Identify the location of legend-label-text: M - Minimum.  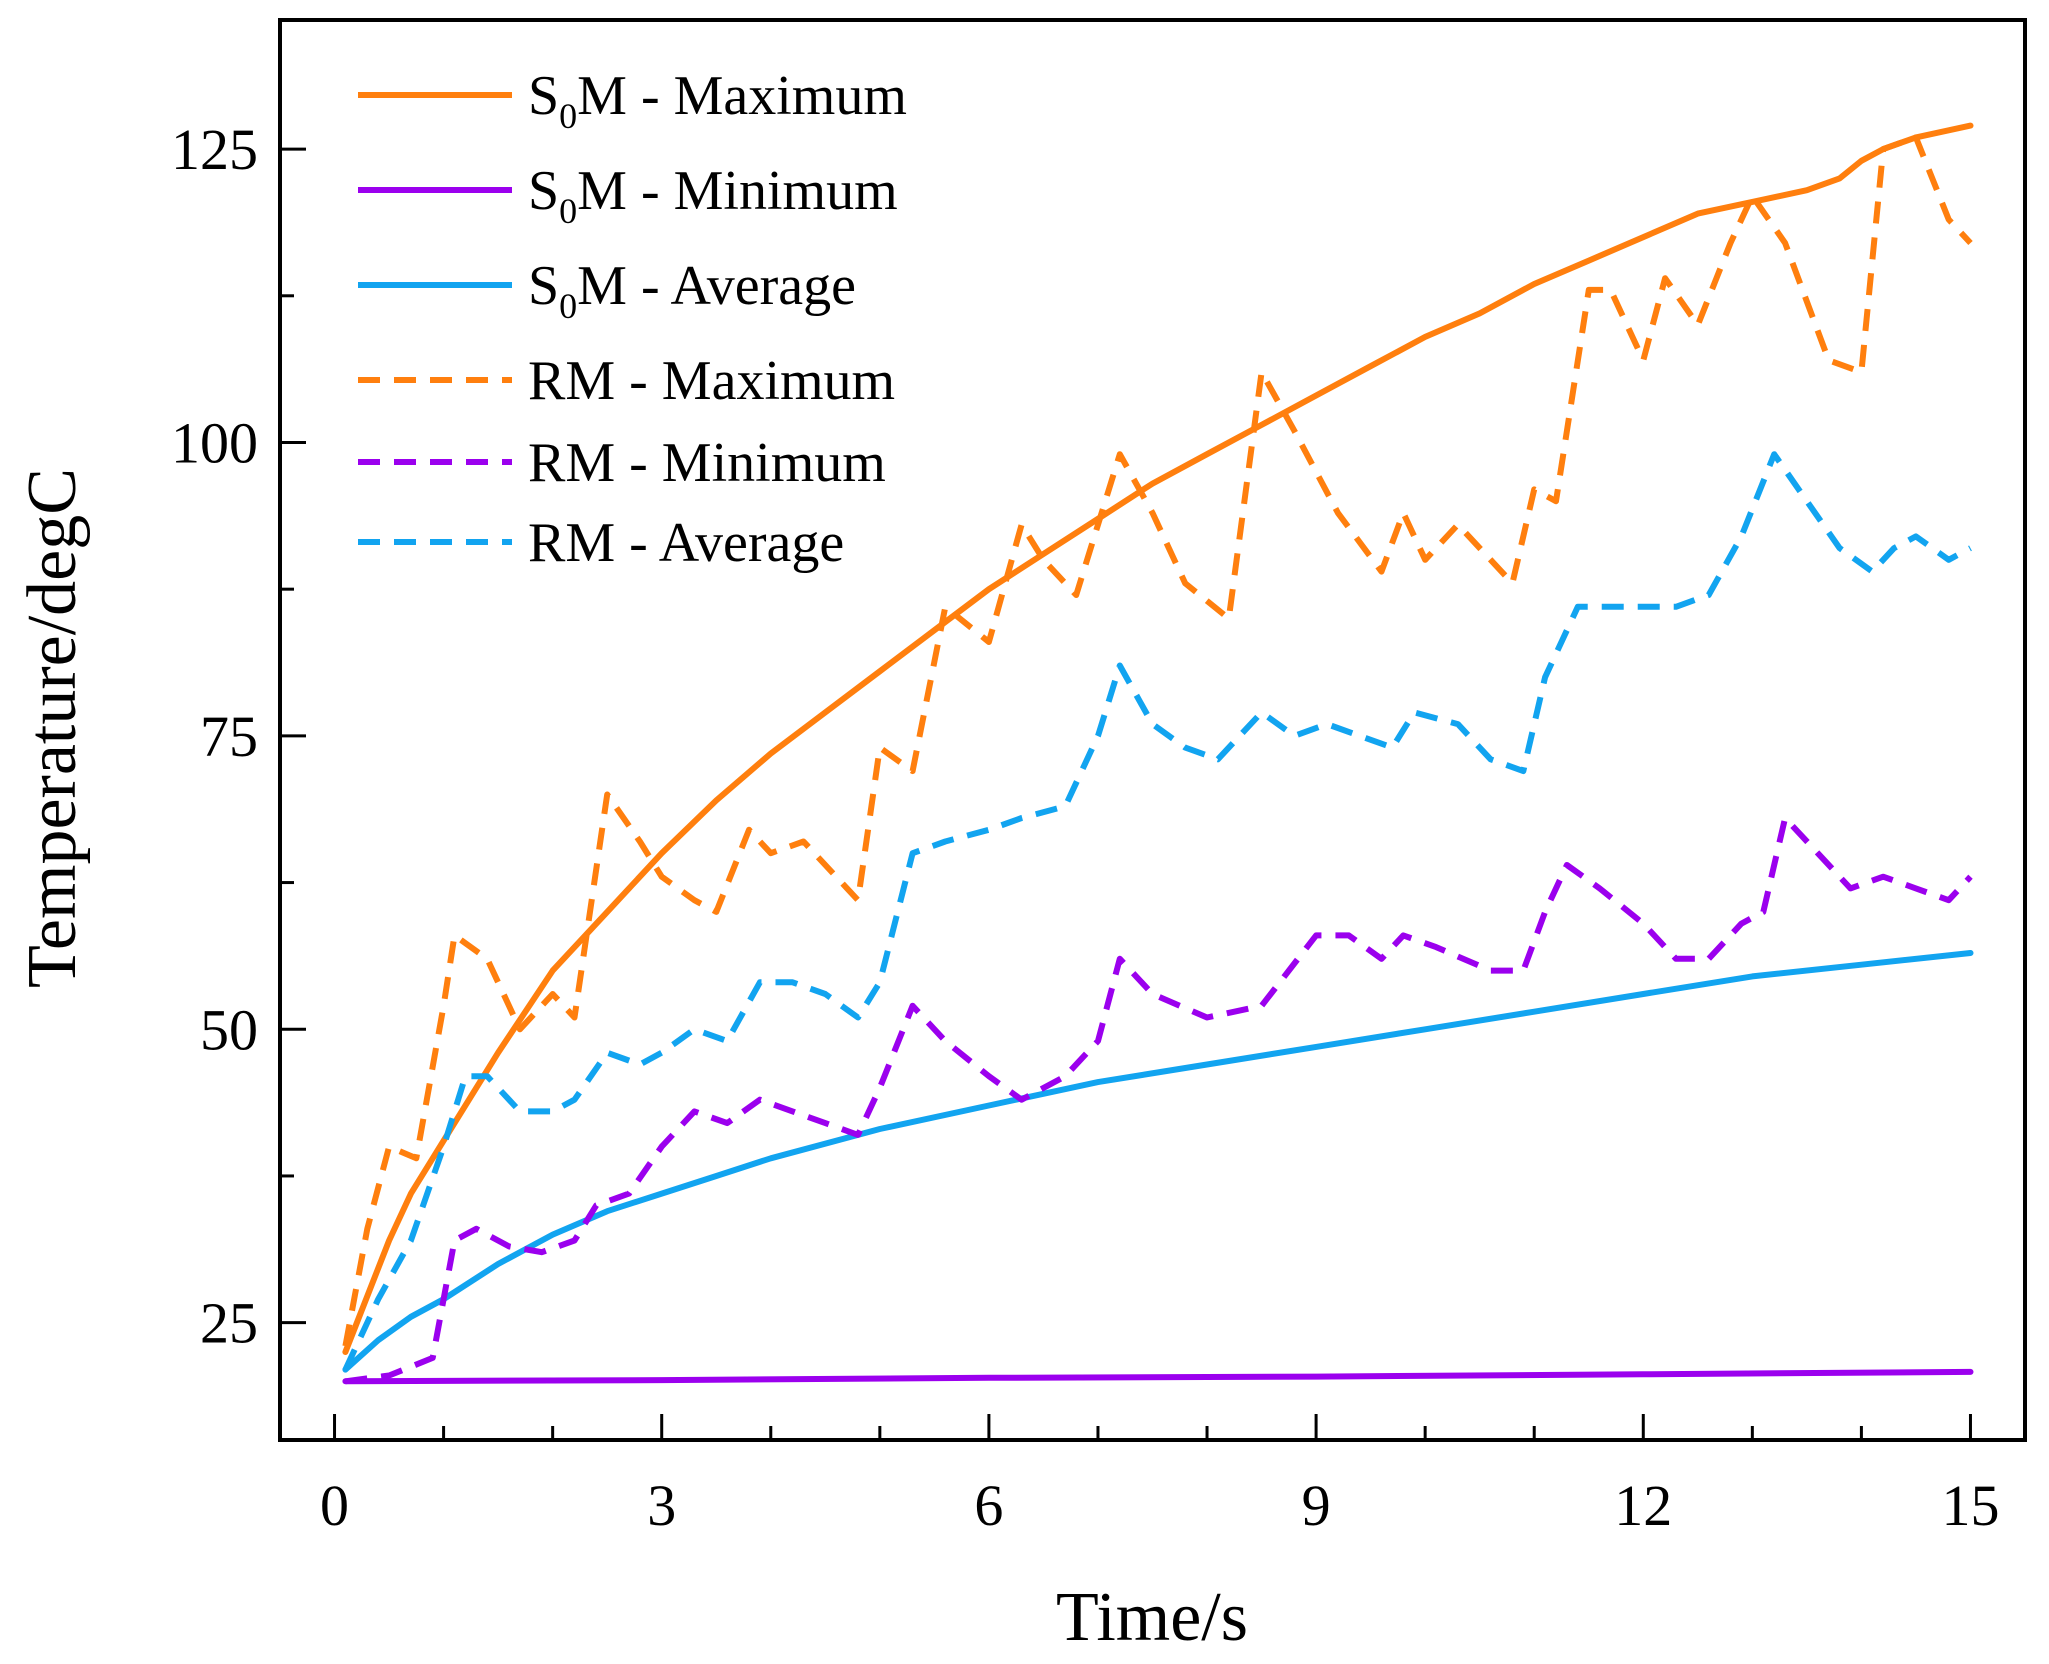
(737, 191).